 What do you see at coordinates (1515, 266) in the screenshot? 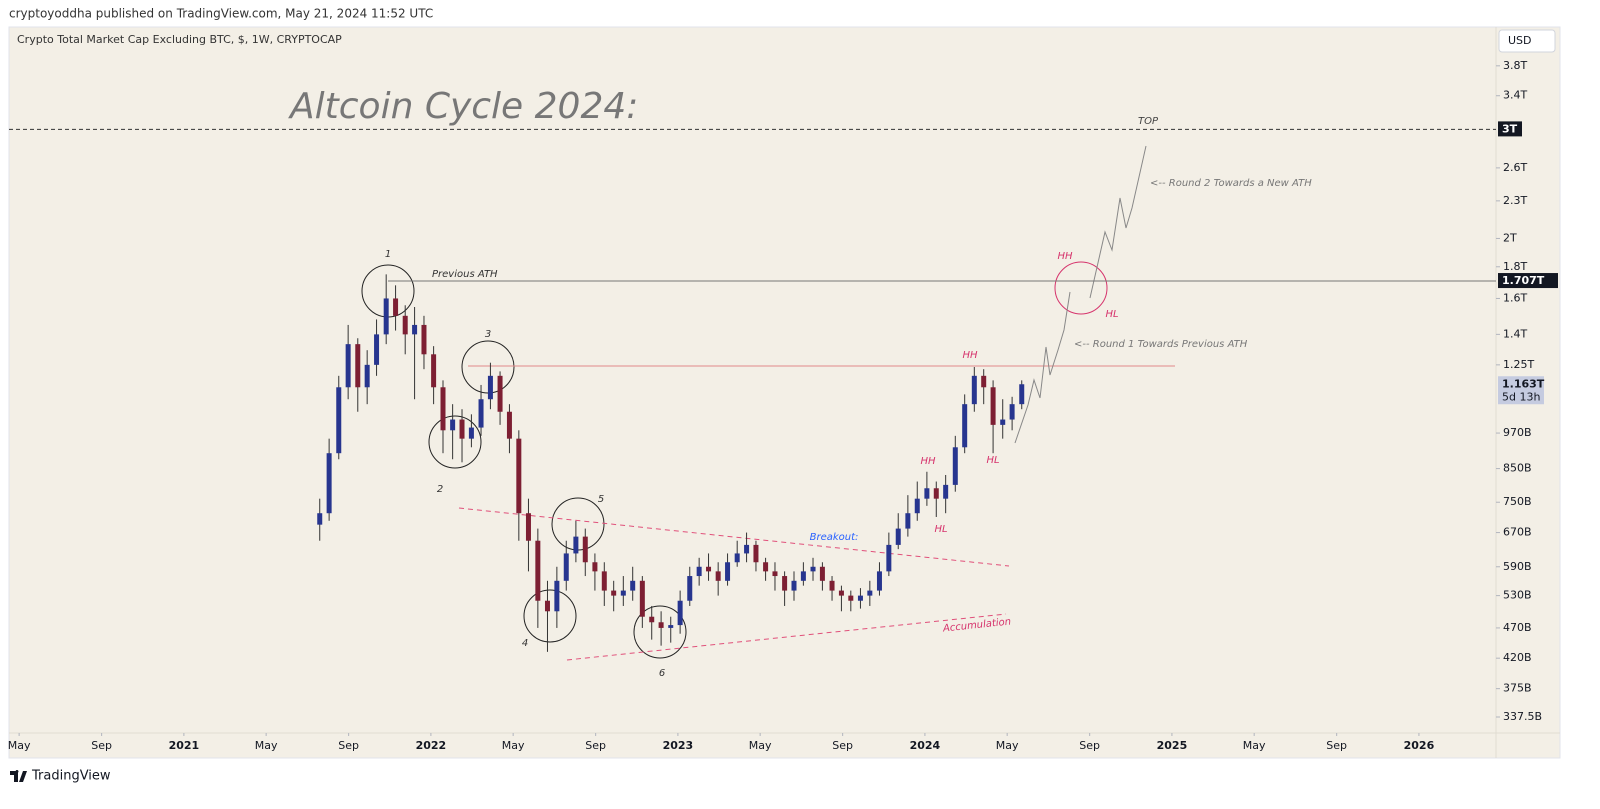
I see `y-tick-label: 1.8T` at bounding box center [1515, 266].